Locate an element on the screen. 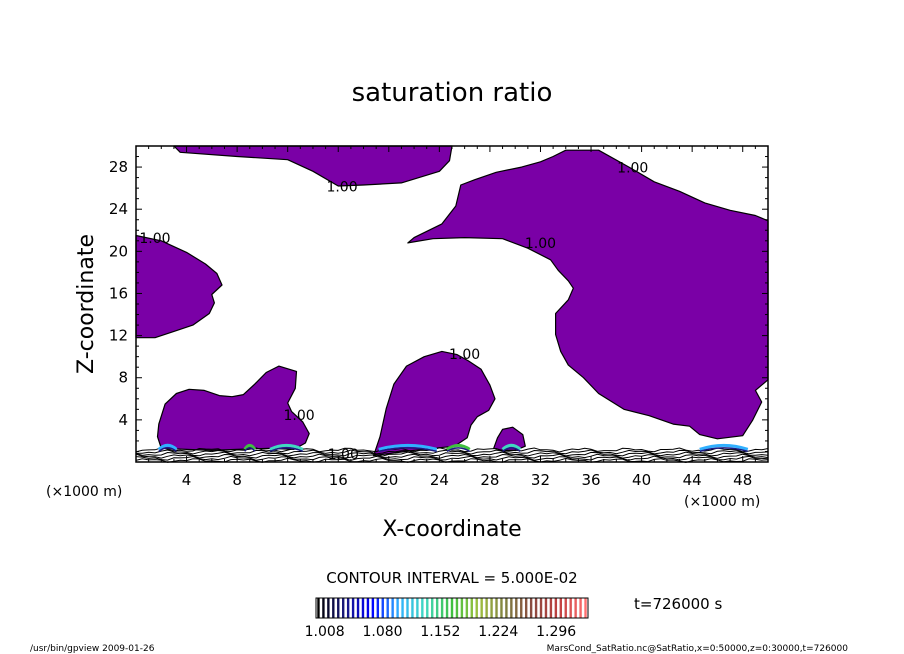 This screenshot has width=904, height=654. x-unit-label-right: (×1000 m) is located at coordinates (722, 502).